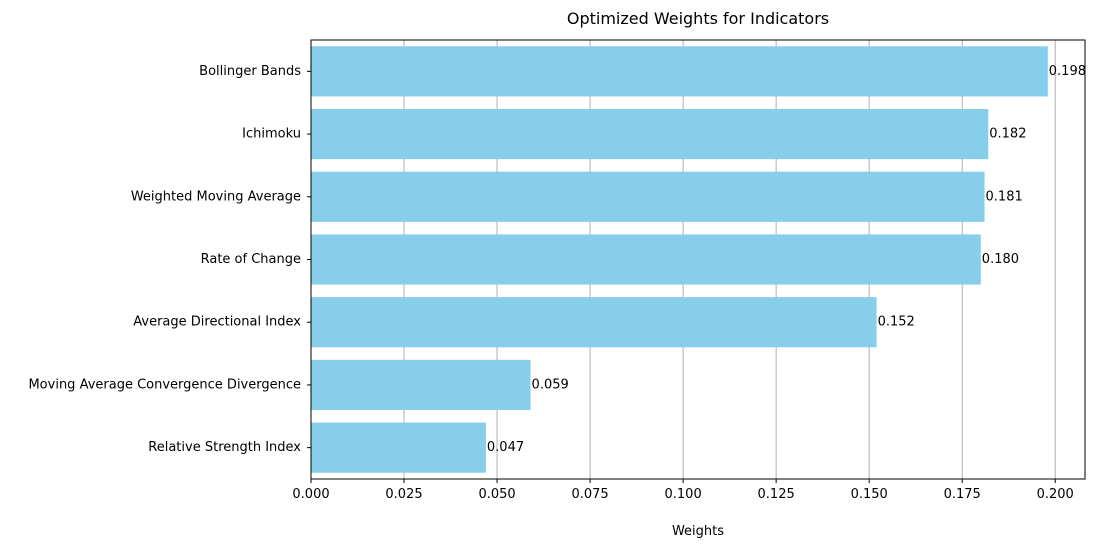 The height and width of the screenshot is (551, 1098). Describe the element at coordinates (164, 384) in the screenshot. I see `y-tick-label: Moving Average Convergence Divergence` at that location.